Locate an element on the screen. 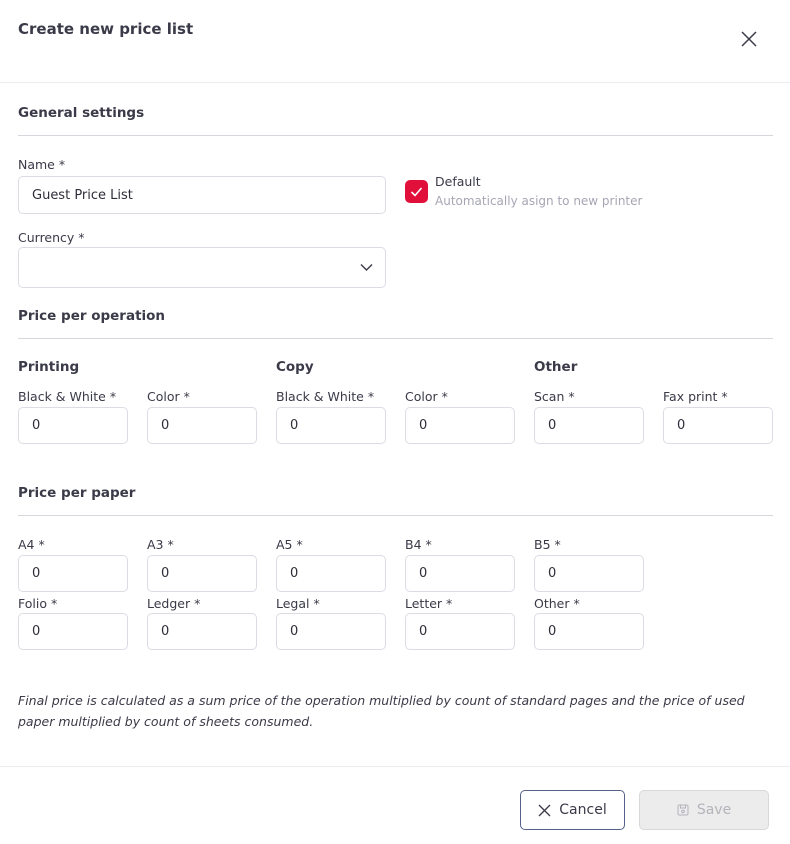  paper-b5-label: B5 * is located at coordinates (547, 544).